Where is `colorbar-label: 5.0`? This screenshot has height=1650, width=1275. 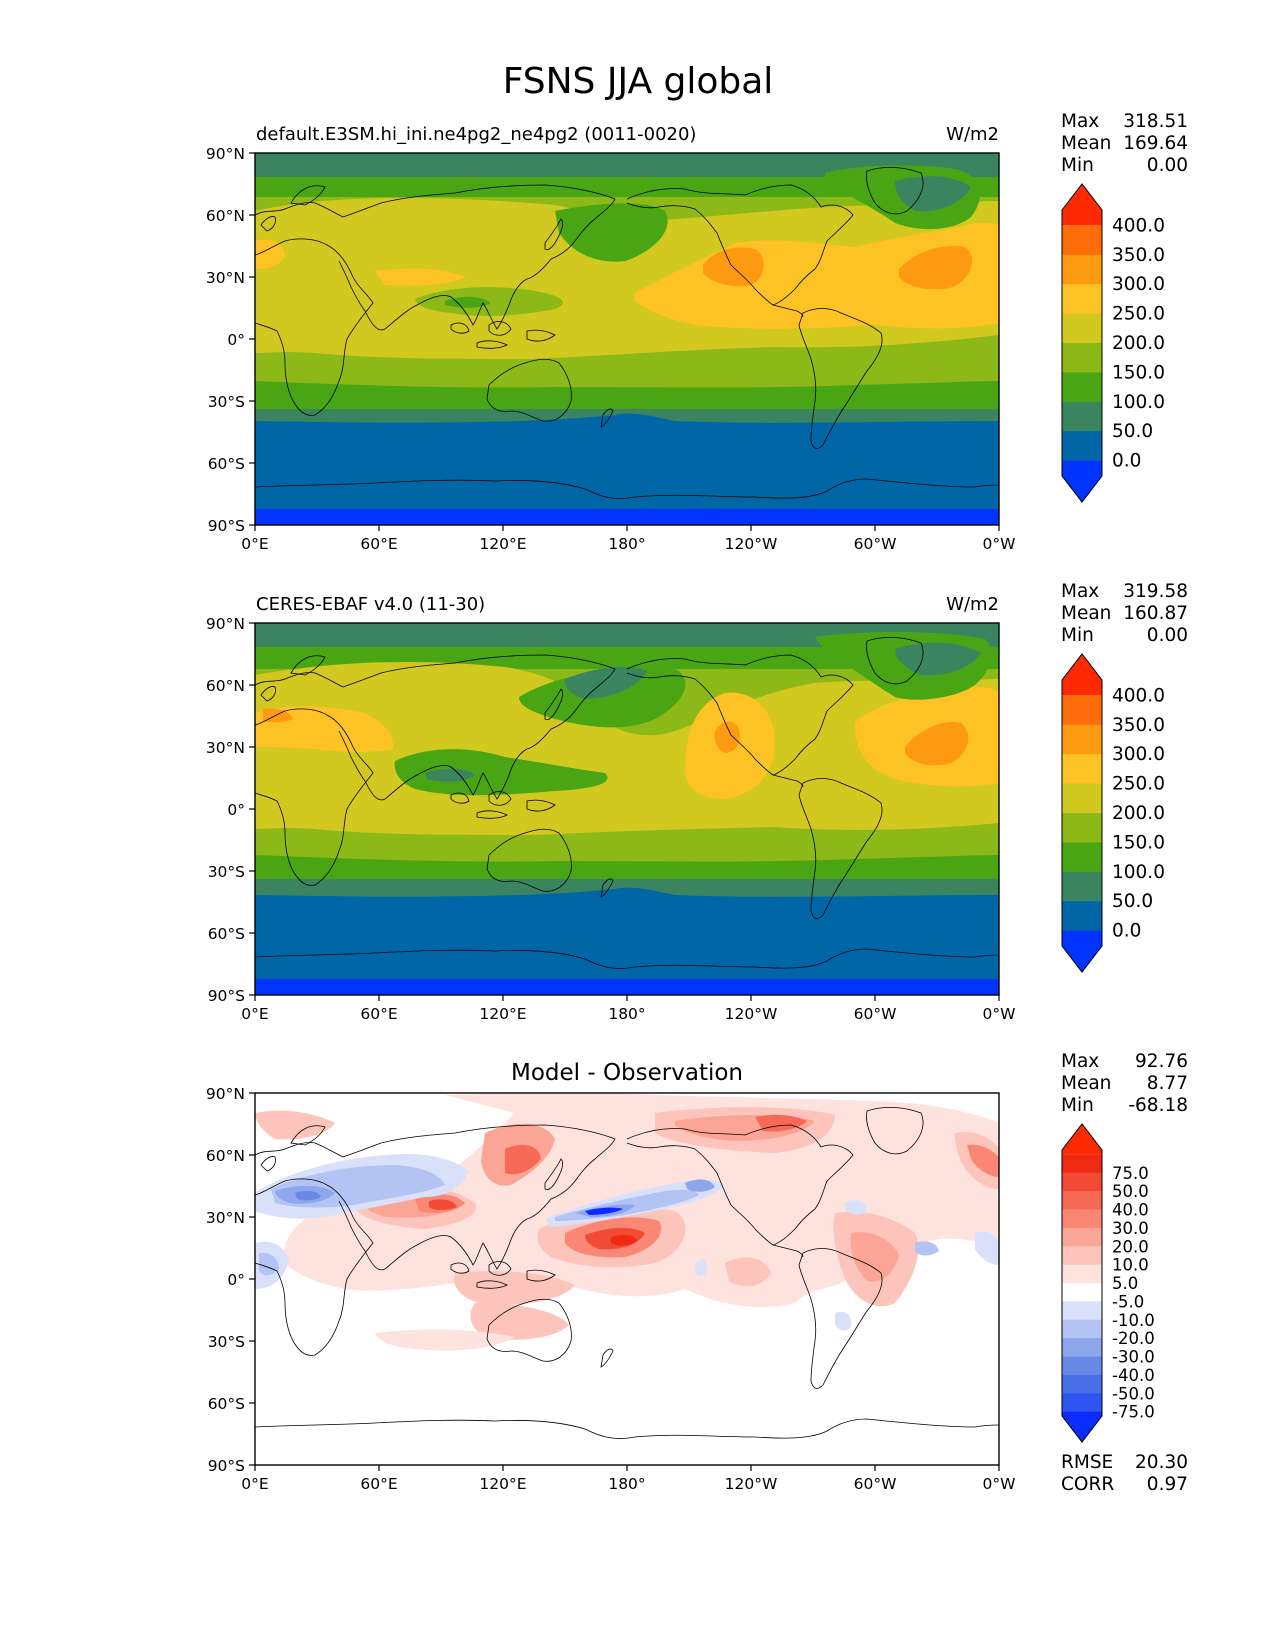
colorbar-label: 5.0 is located at coordinates (1125, 1283).